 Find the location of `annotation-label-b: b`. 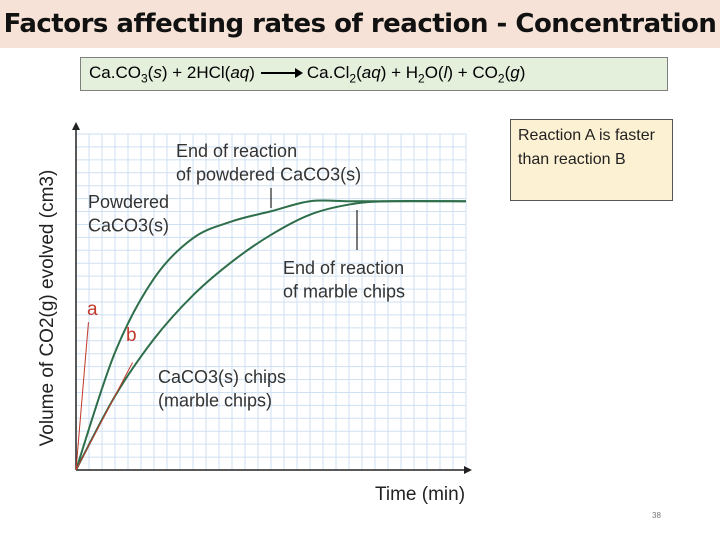

annotation-label-b: b is located at coordinates (131, 335).